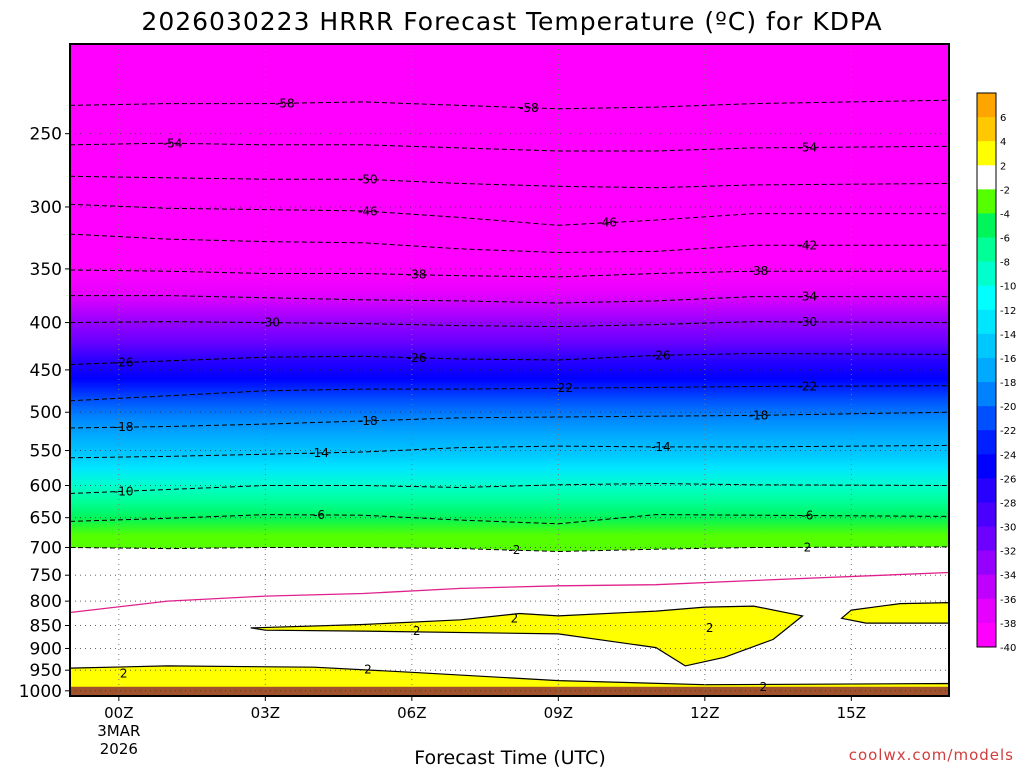 The image size is (1024, 768). Describe the element at coordinates (1008, 431) in the screenshot. I see `colorbar-label: -22` at that location.